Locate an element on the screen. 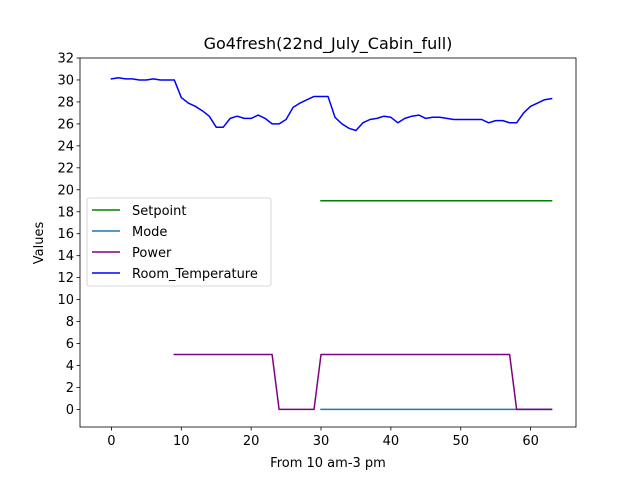 This screenshot has width=640, height=480. y-tick-label: 4 is located at coordinates (70, 366).